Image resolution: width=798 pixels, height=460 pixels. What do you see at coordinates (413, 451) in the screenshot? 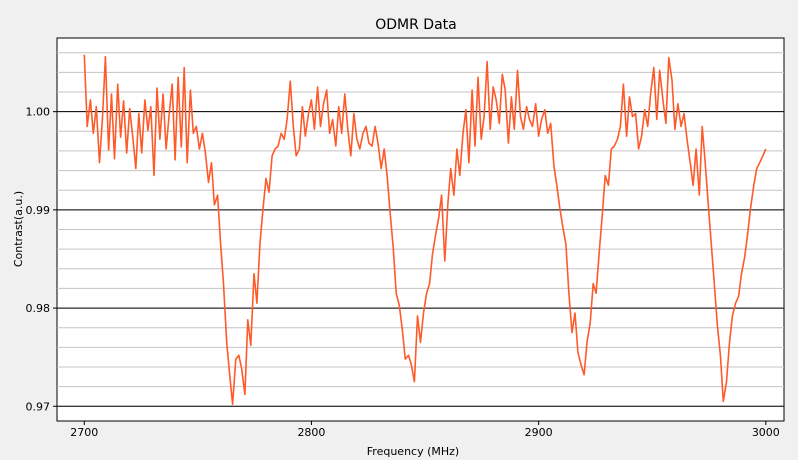
I see `x-axis-label: Frequency (MHz)` at bounding box center [413, 451].